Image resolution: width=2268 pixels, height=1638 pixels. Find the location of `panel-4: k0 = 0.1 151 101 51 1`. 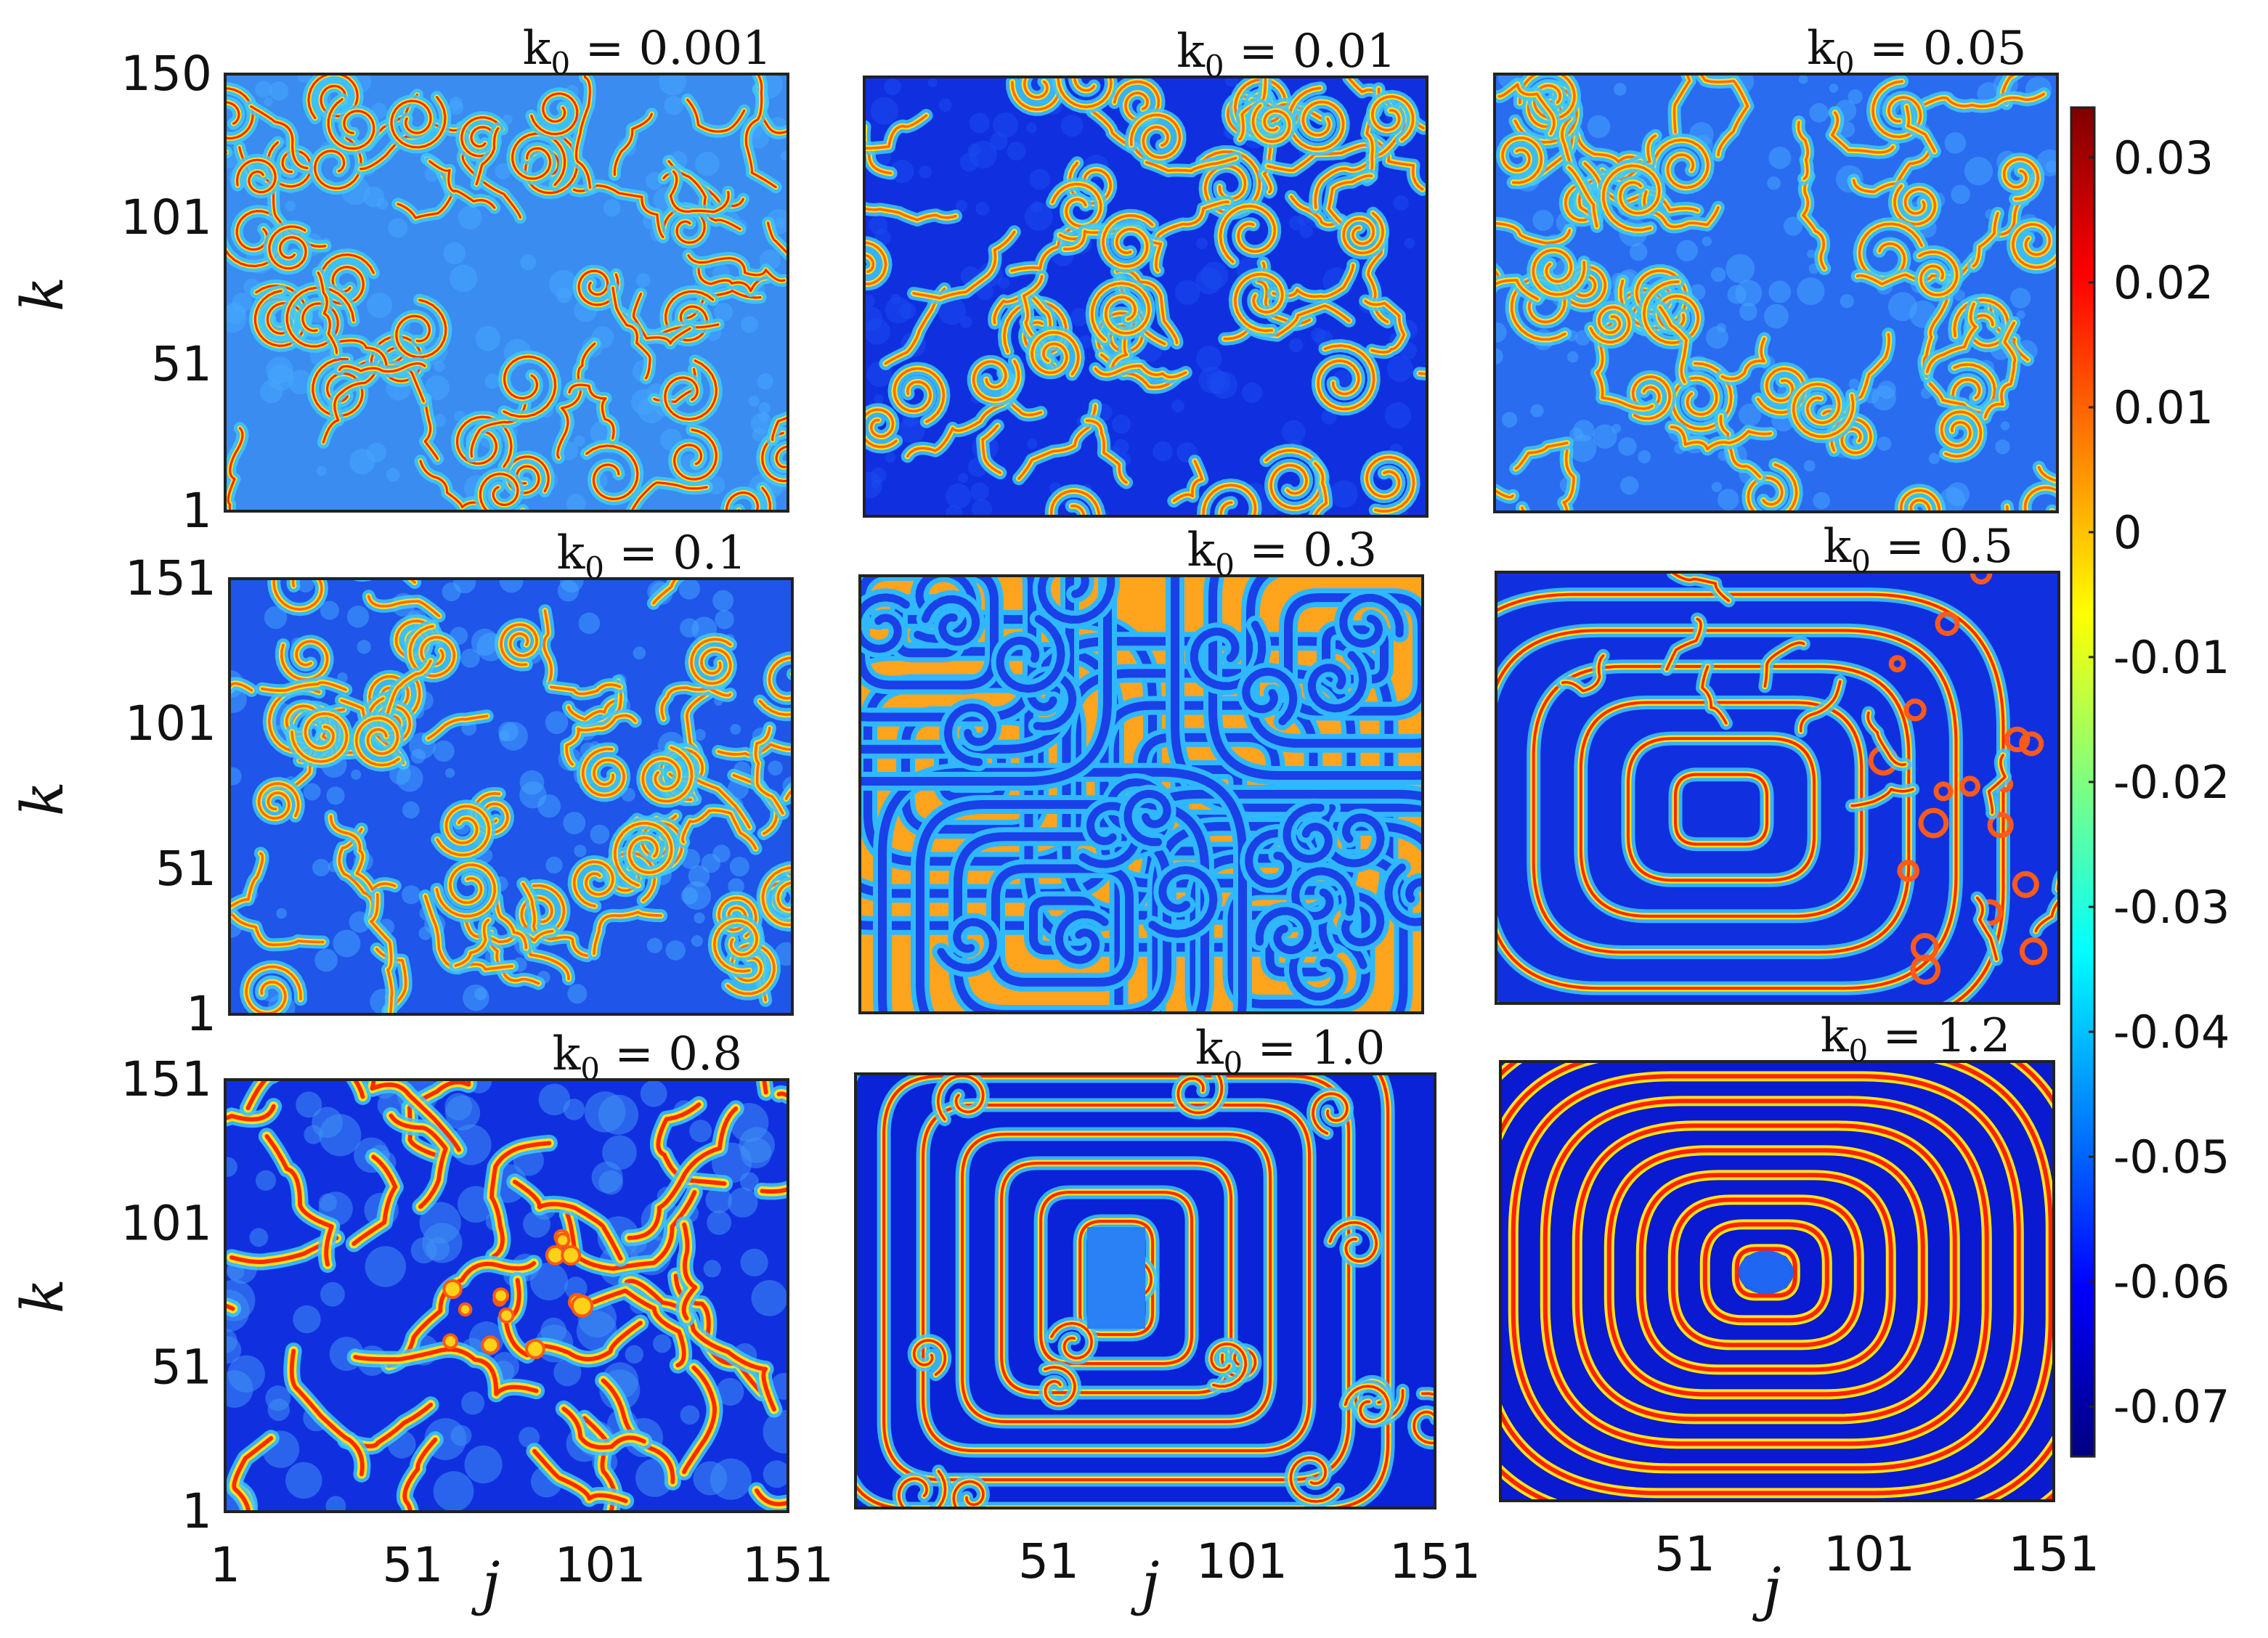

panel-4: k0 = 0.1 151 101 51 1 is located at coordinates (459, 784).